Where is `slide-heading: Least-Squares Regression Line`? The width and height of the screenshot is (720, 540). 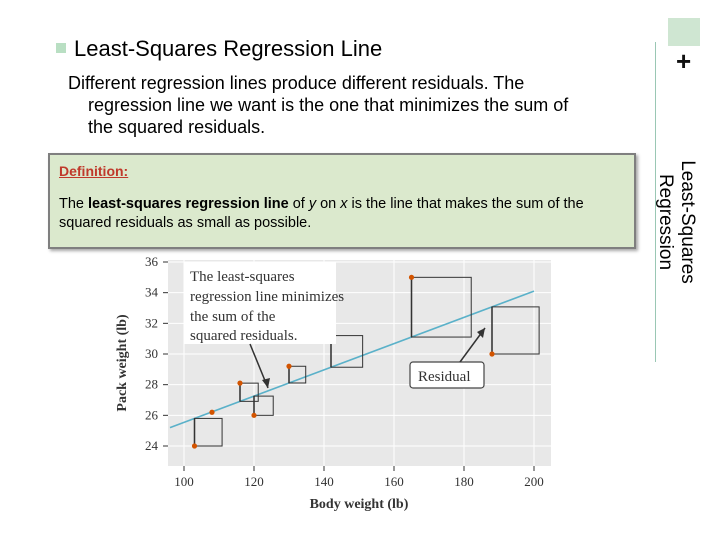 slide-heading: Least-Squares Regression Line is located at coordinates (228, 48).